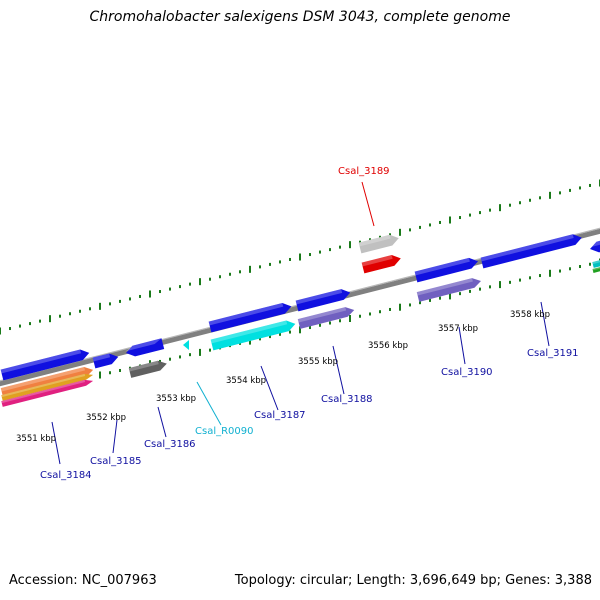 The height and width of the screenshot is (600, 600). Describe the element at coordinates (101, 357) in the screenshot. I see `gene-csal-3185-shine` at that location.